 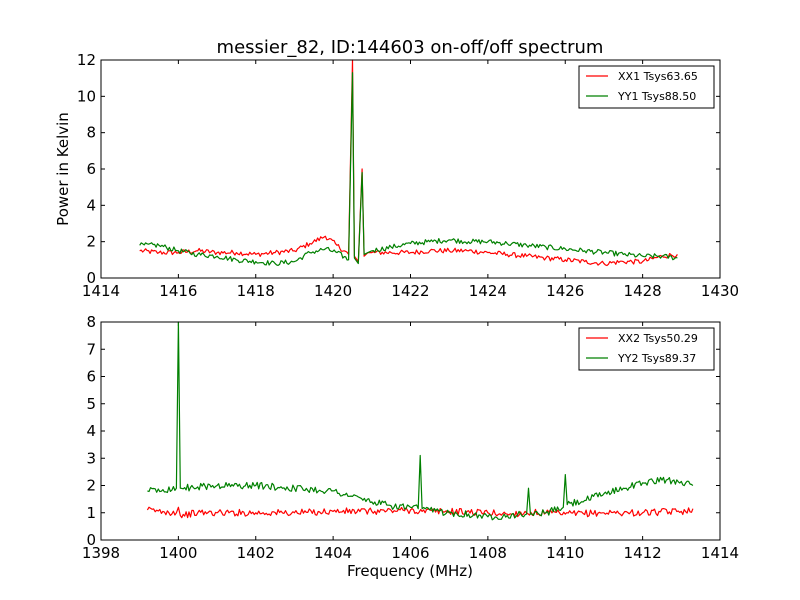 I want to click on bottom-legend: XX2 Tsys50.29 YY2 Tsys89.37, so click(x=646, y=349).